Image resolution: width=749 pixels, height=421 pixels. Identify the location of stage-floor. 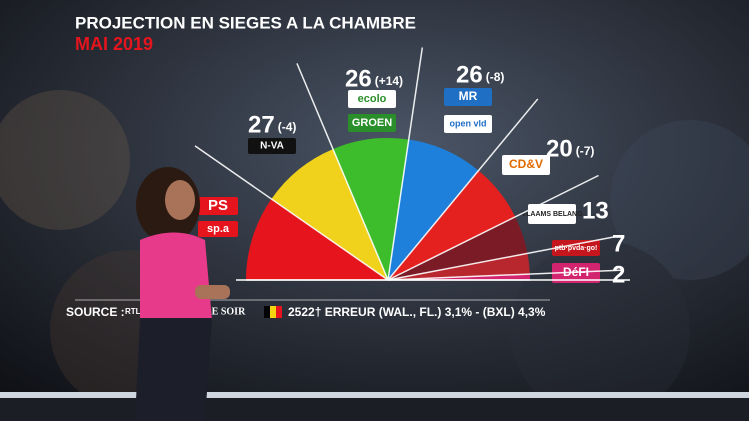
(374, 409).